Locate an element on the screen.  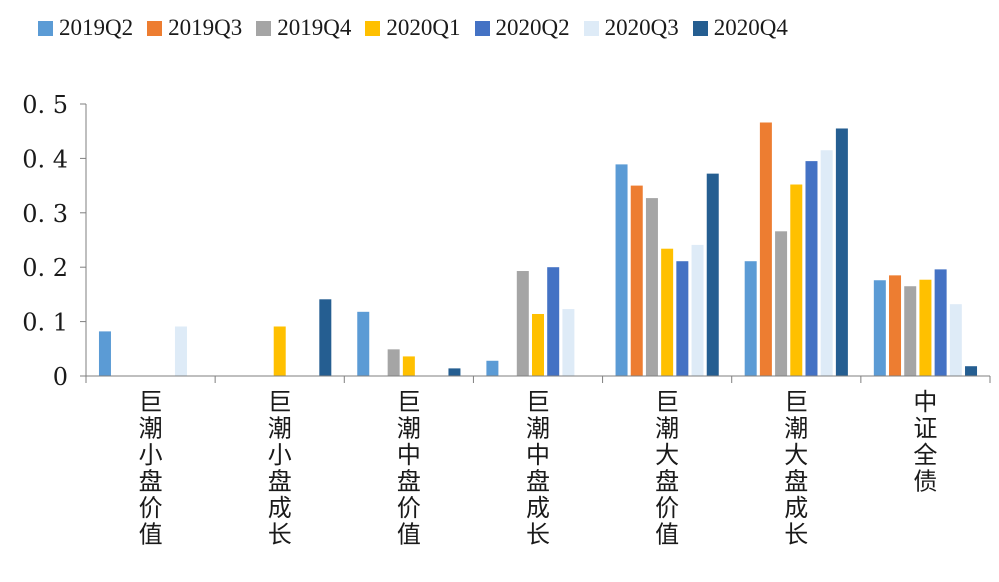
x-category-label: 巨潮大盘价值 is located at coordinates (667, 468).